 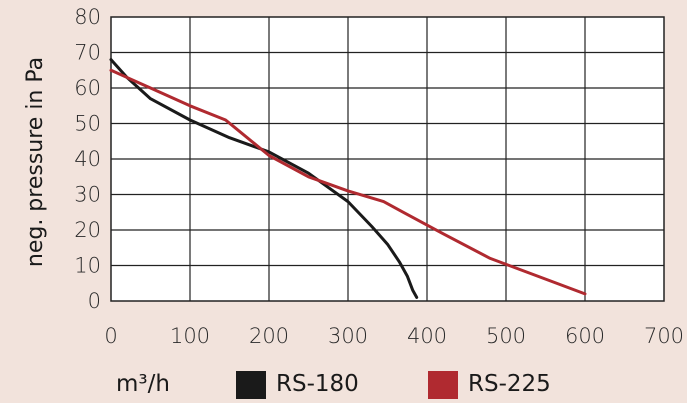 I want to click on y-tick-labels: 0 10 20 30 40 50 60 70 80, so click(x=87, y=159).